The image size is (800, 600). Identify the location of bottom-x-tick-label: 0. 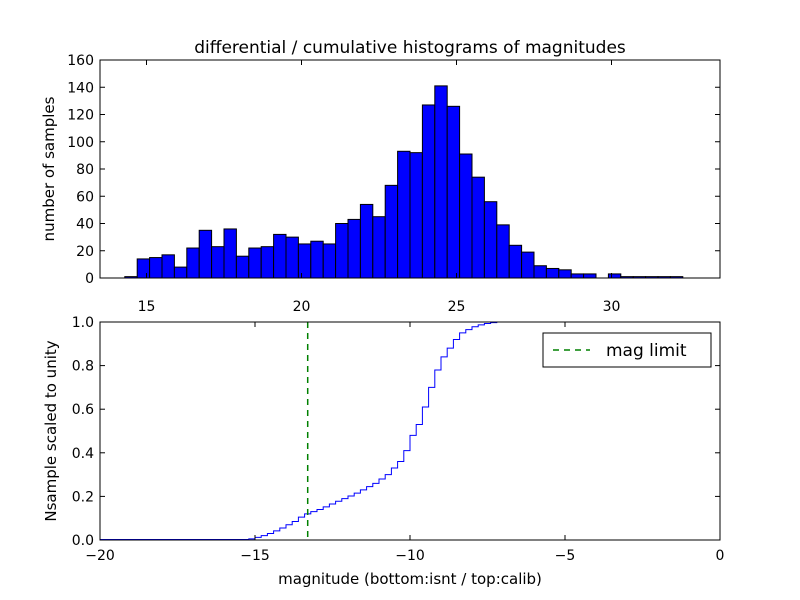
(720, 556).